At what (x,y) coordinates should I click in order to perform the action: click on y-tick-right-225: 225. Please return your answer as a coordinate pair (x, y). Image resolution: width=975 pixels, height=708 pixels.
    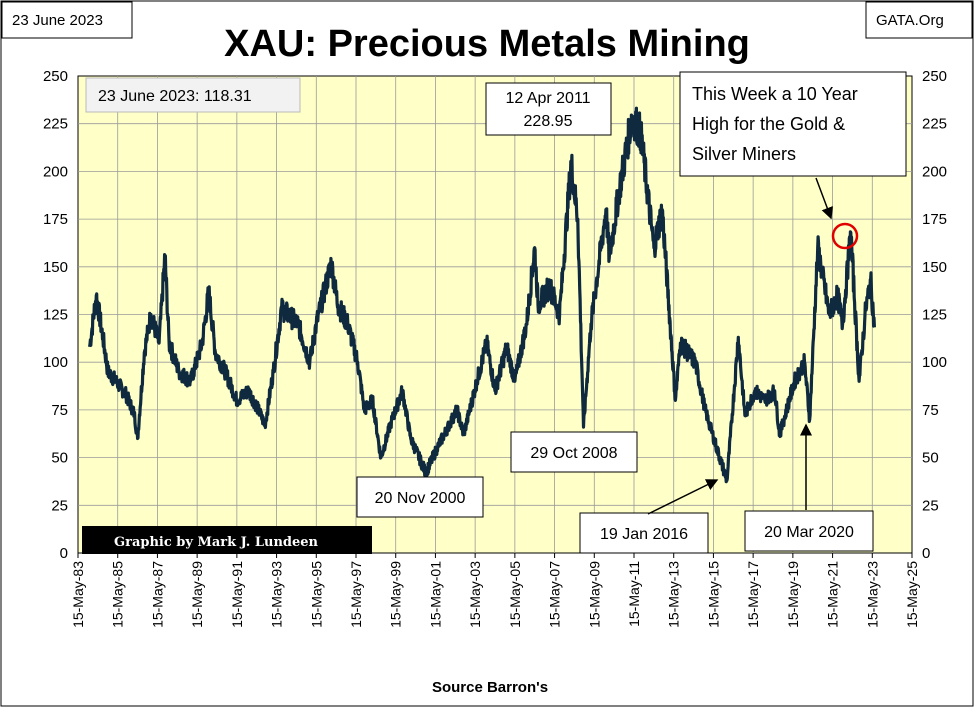
    Looking at the image, I should click on (934, 124).